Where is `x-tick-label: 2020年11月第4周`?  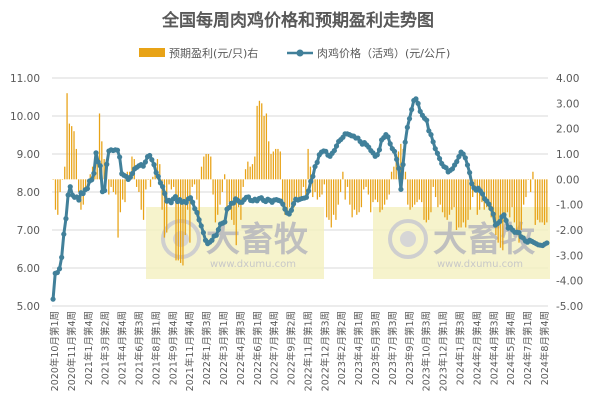 x-tick-label: 2020年11月第4周 is located at coordinates (72, 351).